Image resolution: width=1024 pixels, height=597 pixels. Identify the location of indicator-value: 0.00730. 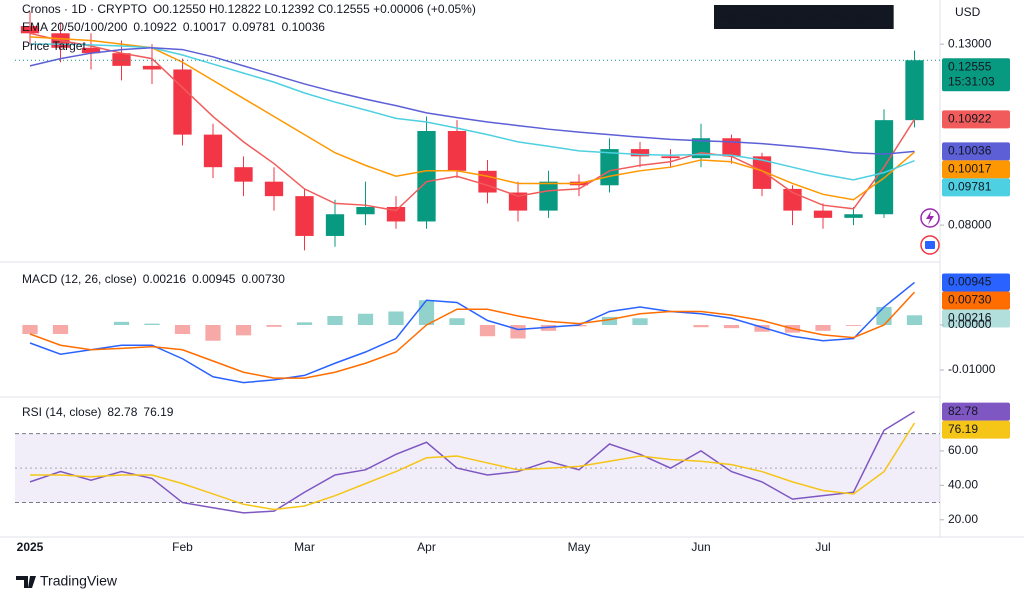
(263, 279).